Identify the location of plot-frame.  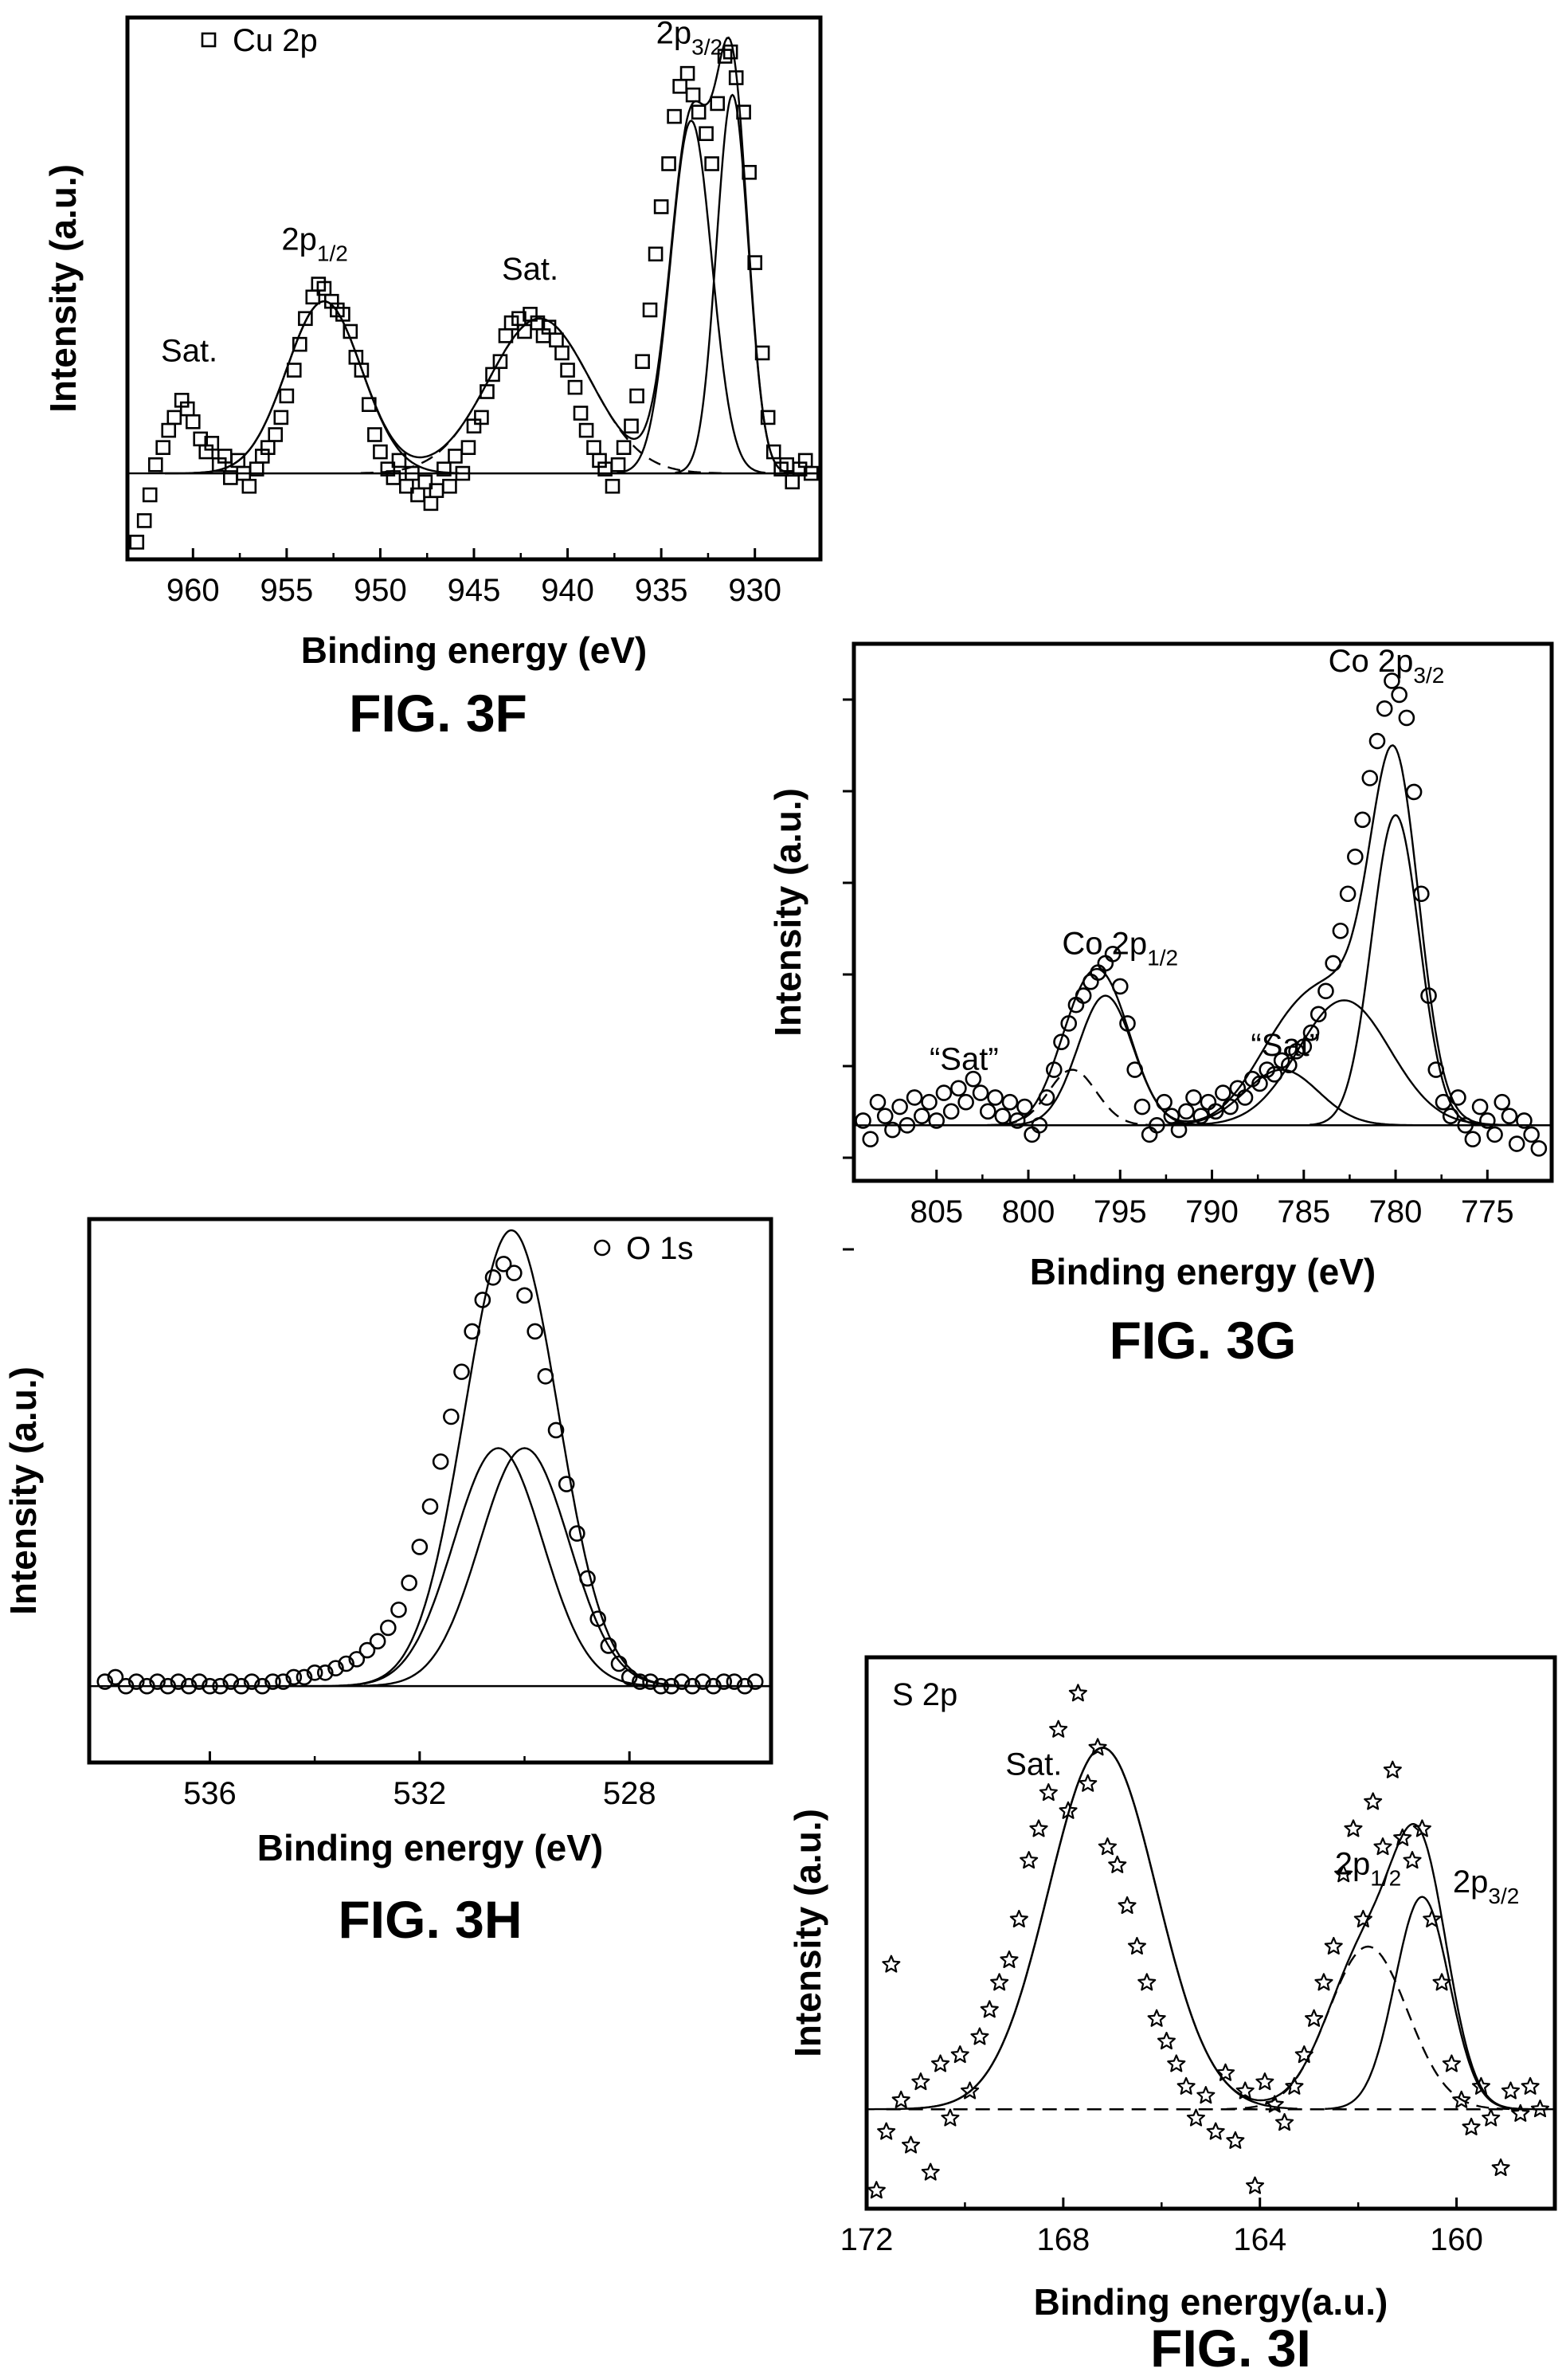
(474, 288).